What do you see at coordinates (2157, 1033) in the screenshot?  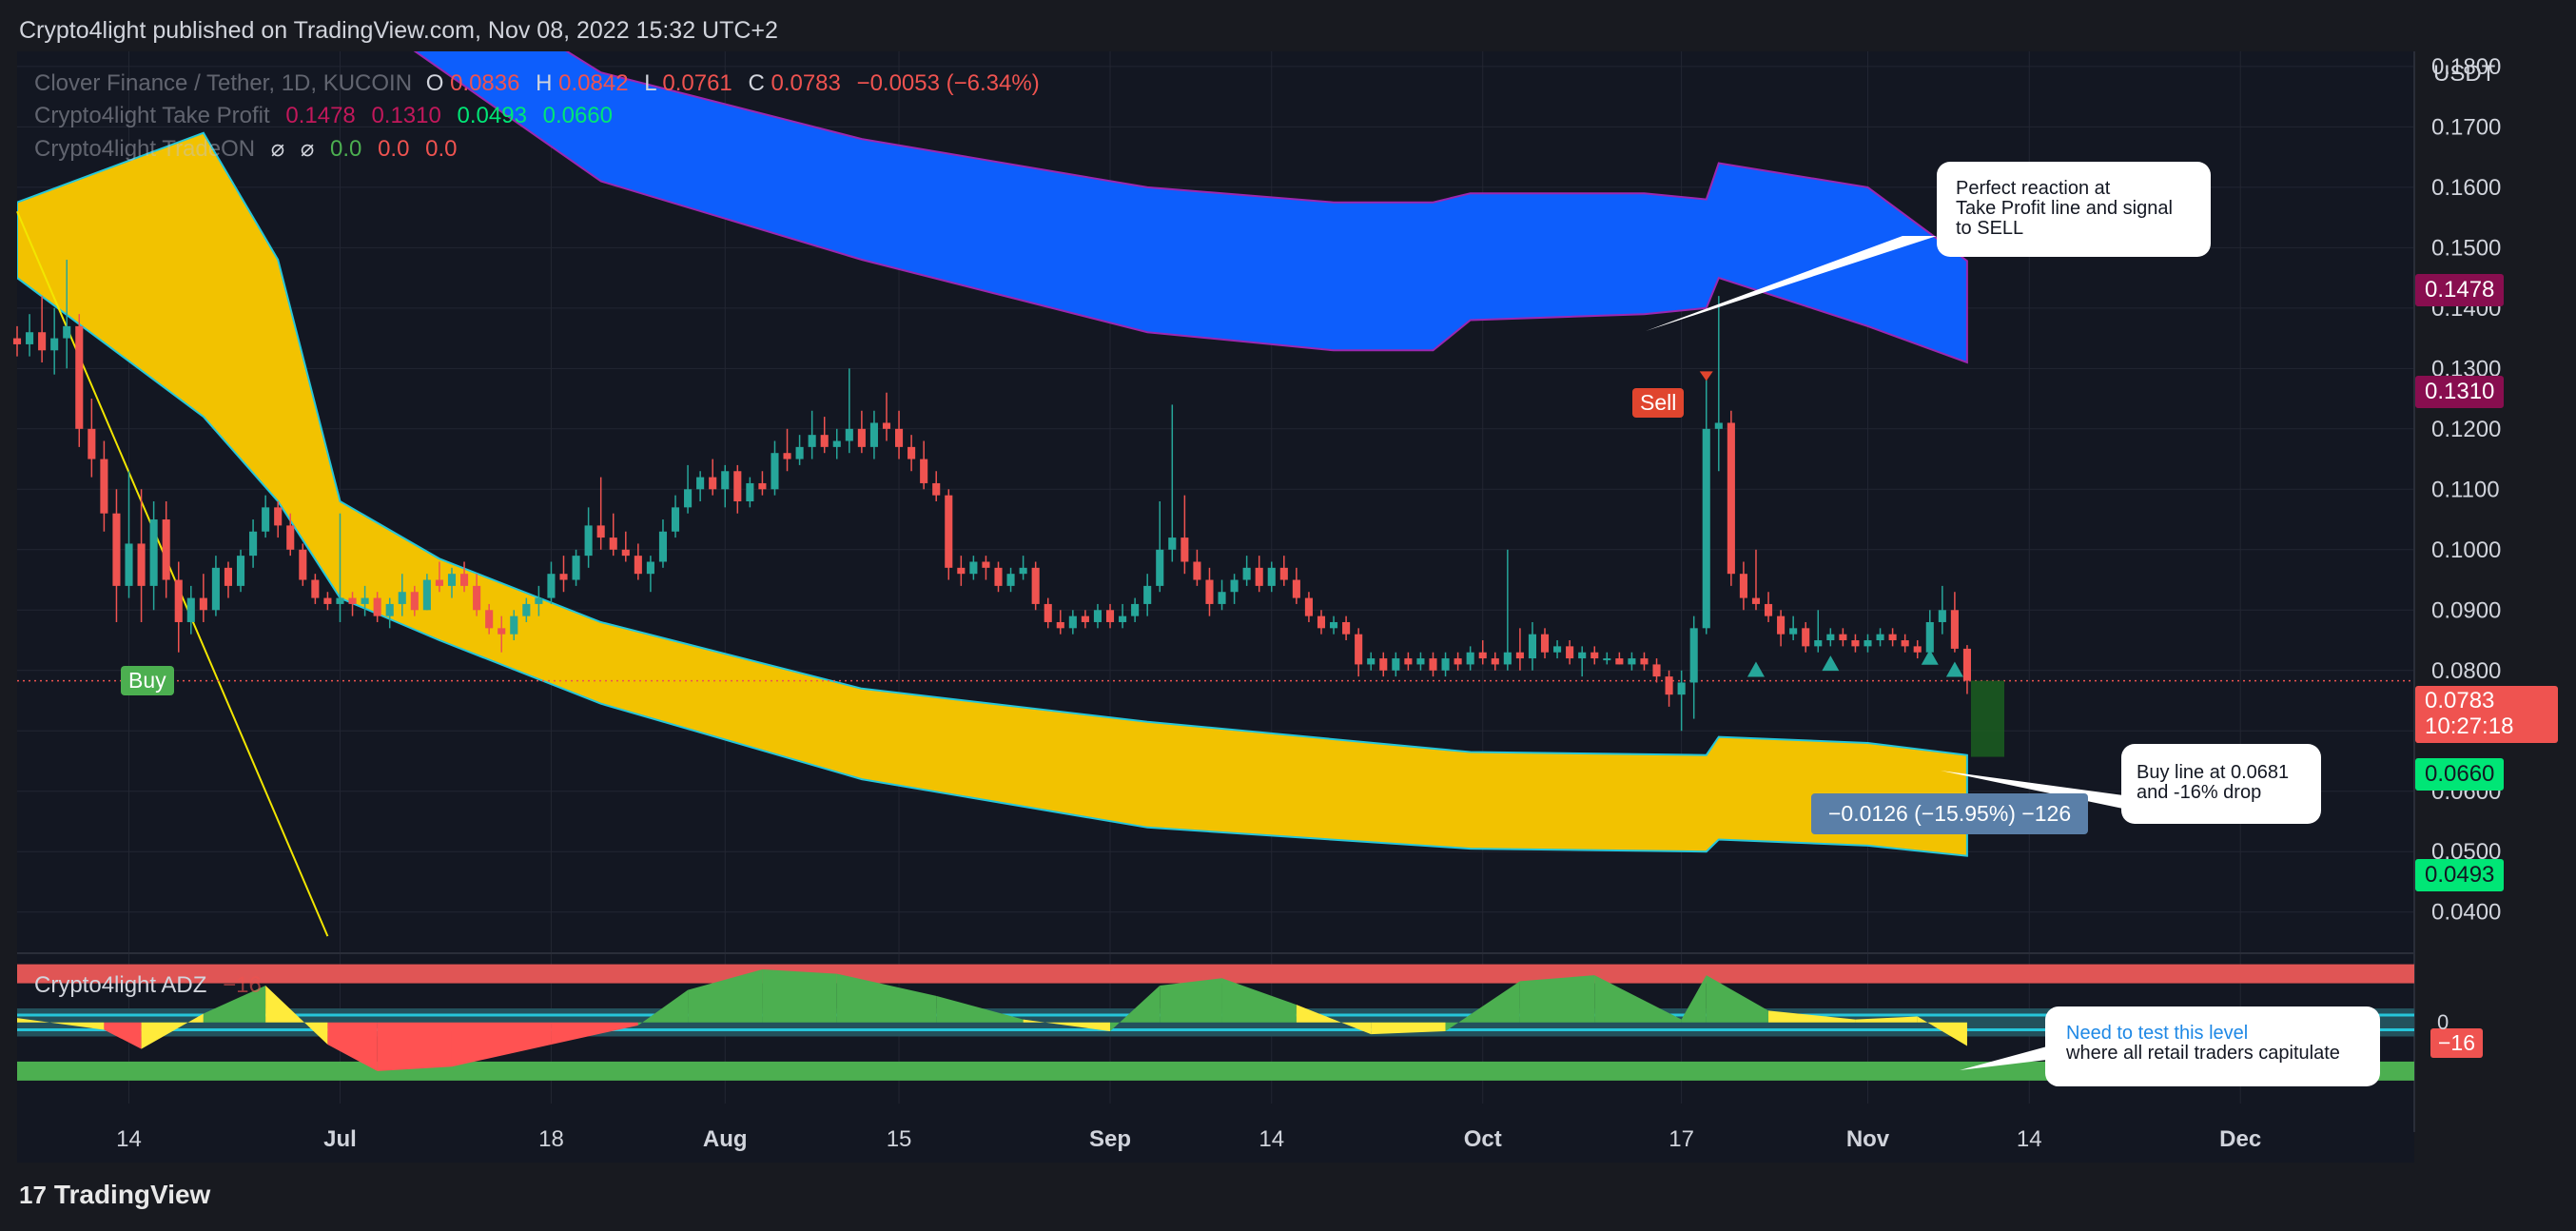 I see `callout-retail-line-1: Need to test this level` at bounding box center [2157, 1033].